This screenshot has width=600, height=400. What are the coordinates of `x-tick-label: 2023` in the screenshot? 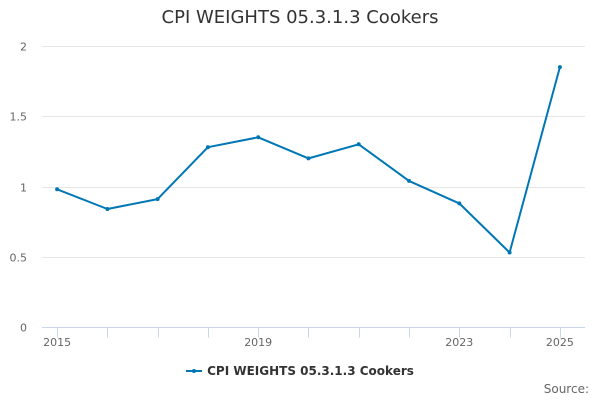 It's located at (459, 342).